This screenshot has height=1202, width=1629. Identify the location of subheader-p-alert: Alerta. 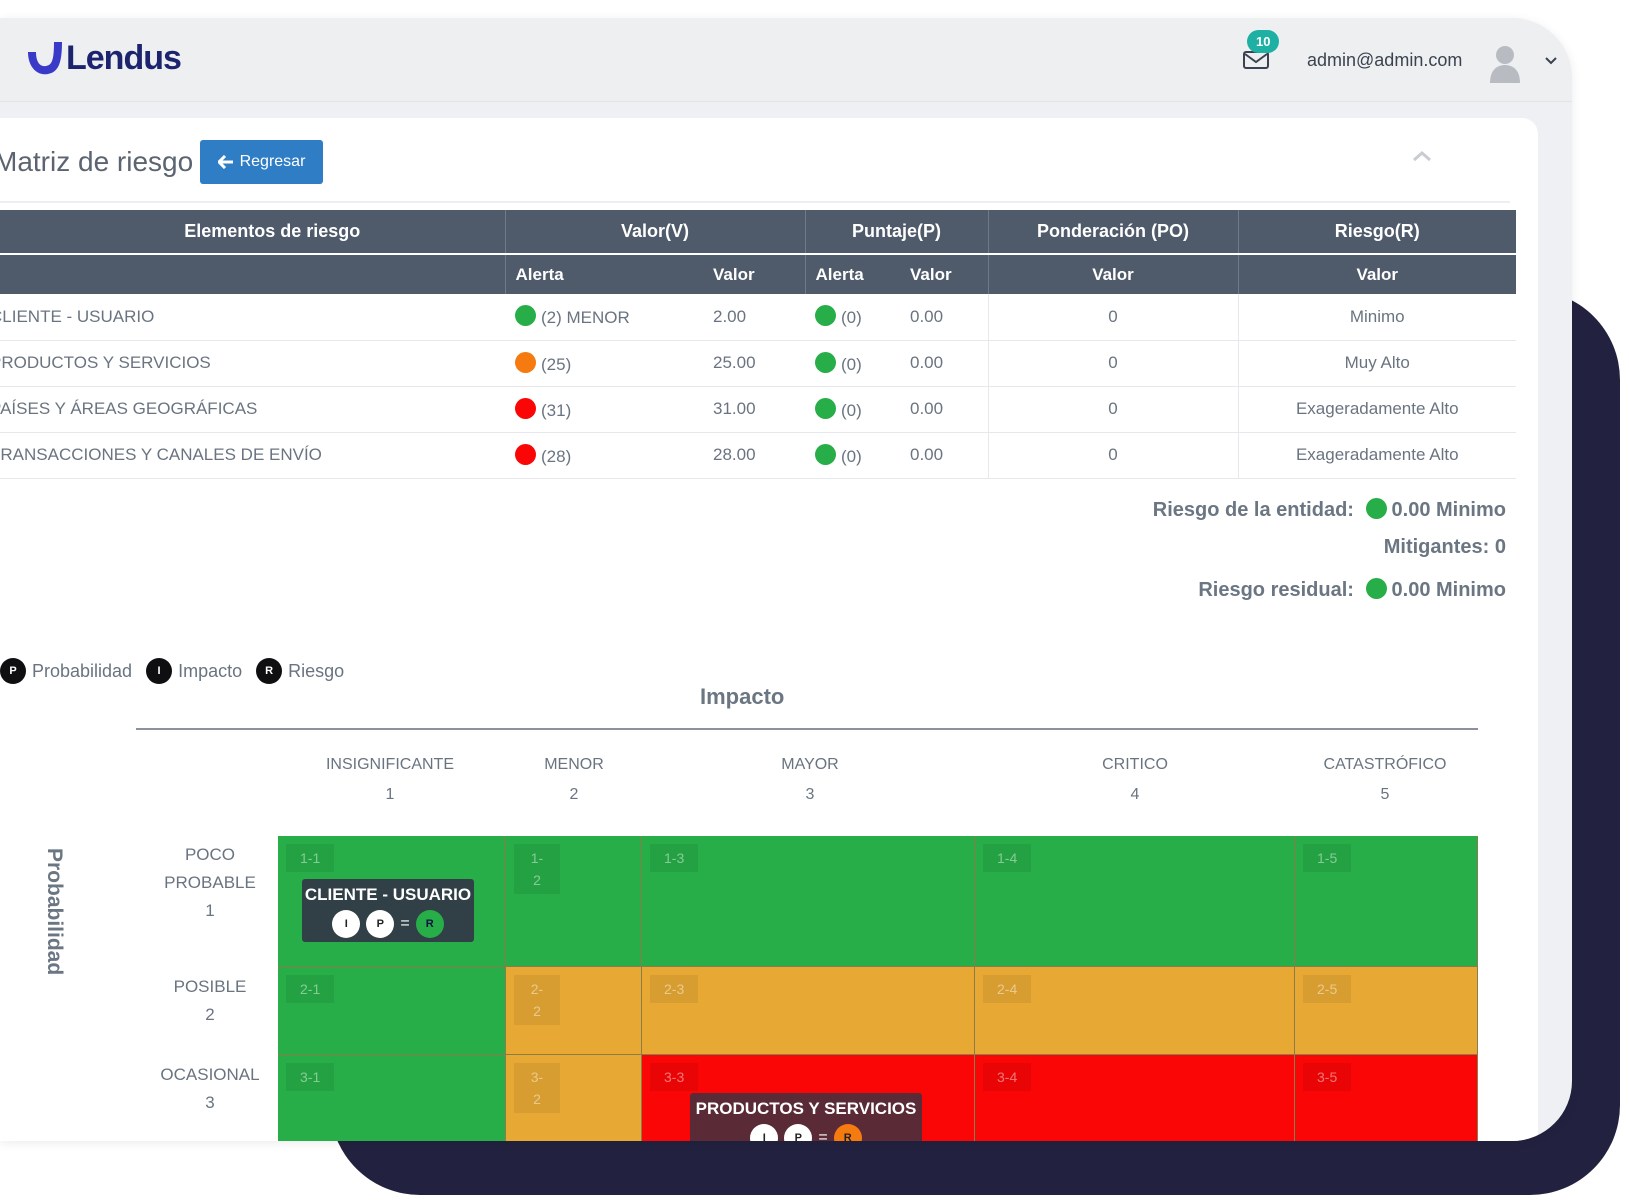
(852, 273).